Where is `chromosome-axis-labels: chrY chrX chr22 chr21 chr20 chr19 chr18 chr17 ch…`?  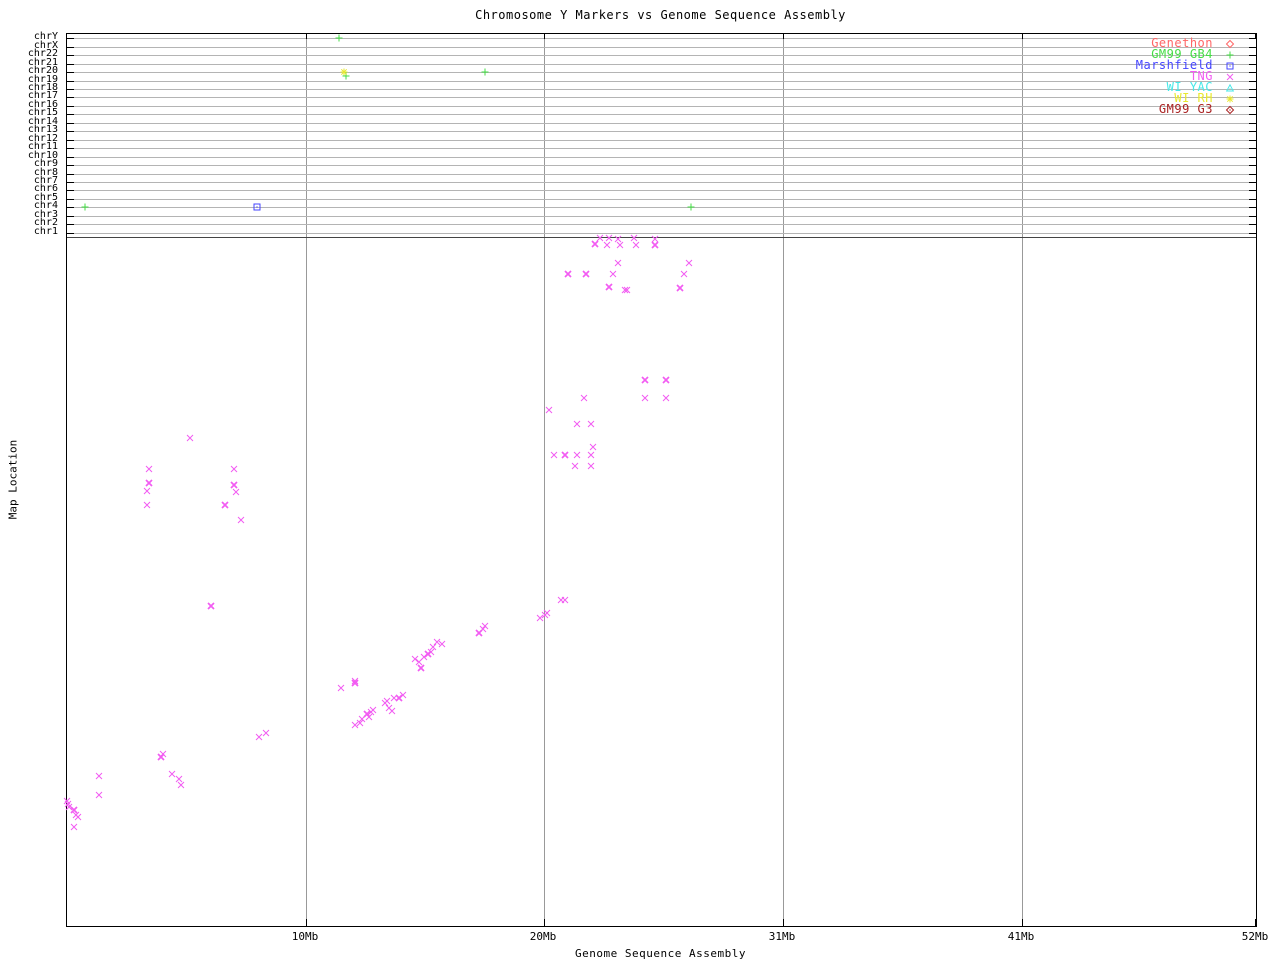
chromosome-axis-labels: chrY chrX chr22 chr21 chr20 chr19 chr18 chr17 ch… is located at coordinates (31, 134).